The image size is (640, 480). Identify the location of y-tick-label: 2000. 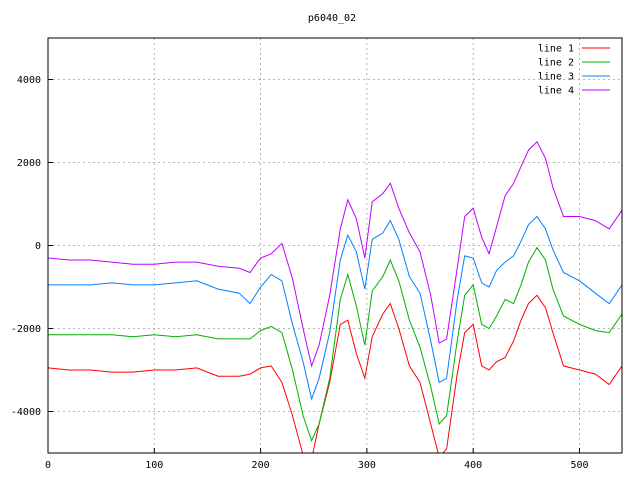
(29, 163).